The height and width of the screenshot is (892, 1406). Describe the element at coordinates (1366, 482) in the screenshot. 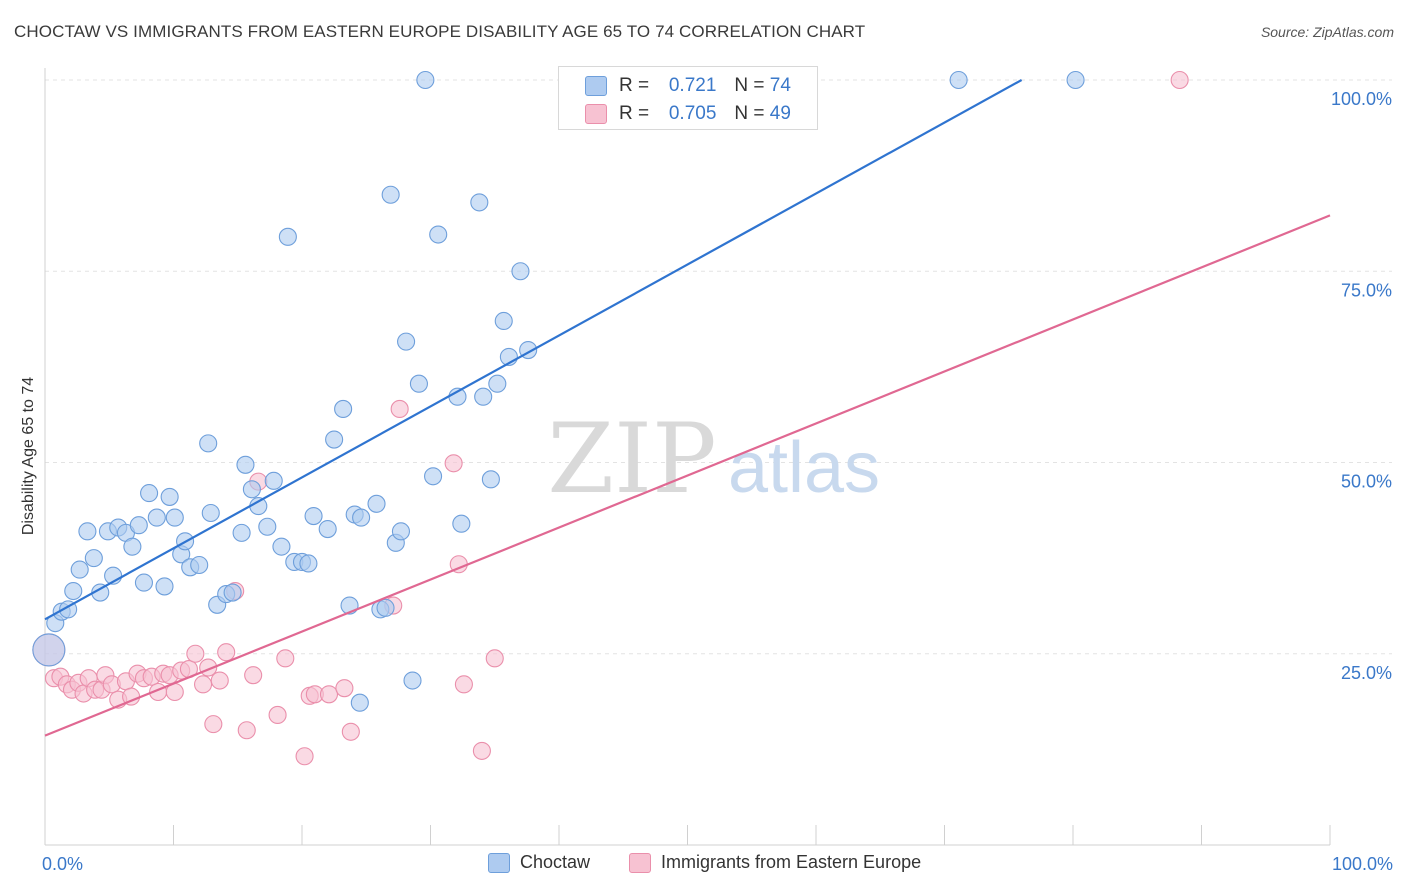

I see `y-tick-label: 50.0%` at that location.